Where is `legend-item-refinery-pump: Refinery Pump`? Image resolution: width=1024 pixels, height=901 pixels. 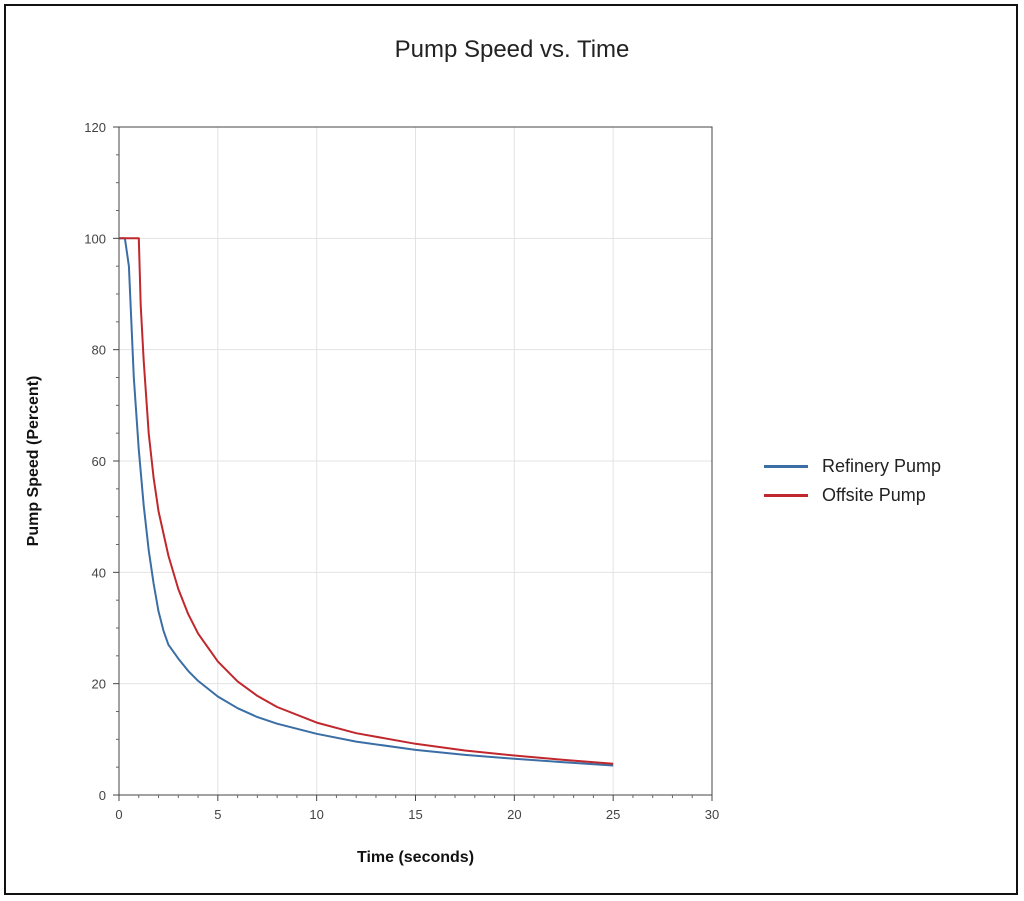
legend-item-refinery-pump: Refinery Pump is located at coordinates (852, 466).